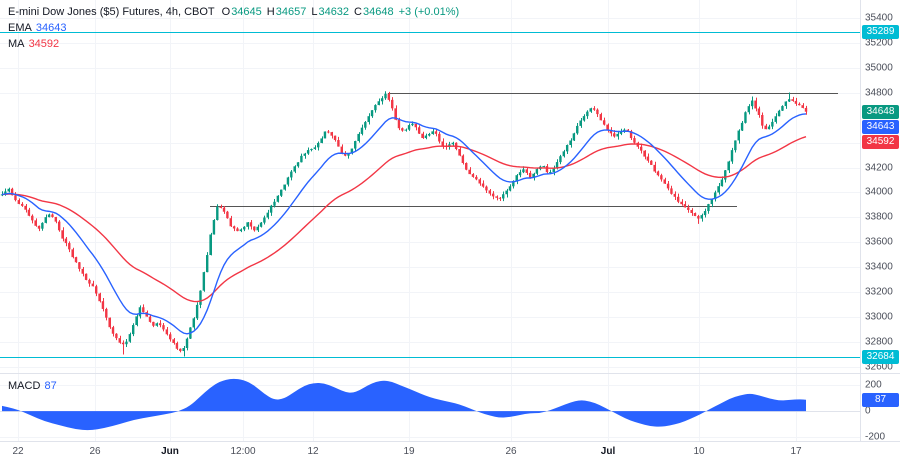 Image resolution: width=900 pixels, height=464 pixels. Describe the element at coordinates (233, 44) in the screenshot. I see `ma-row: MA 34592` at that location.